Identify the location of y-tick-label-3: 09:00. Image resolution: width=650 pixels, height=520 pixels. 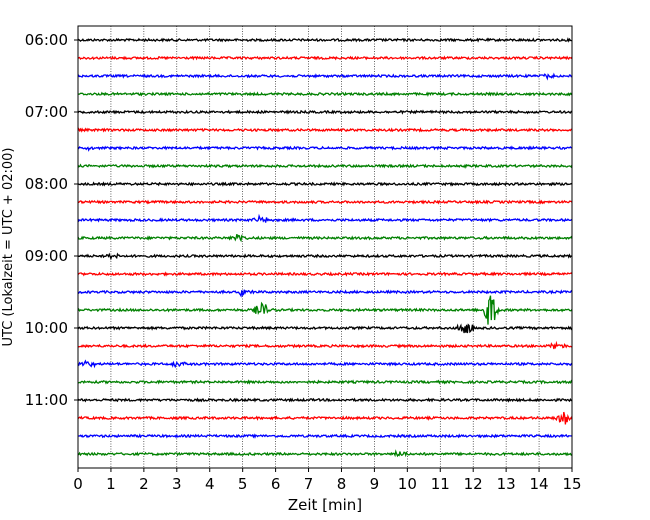
(46, 256).